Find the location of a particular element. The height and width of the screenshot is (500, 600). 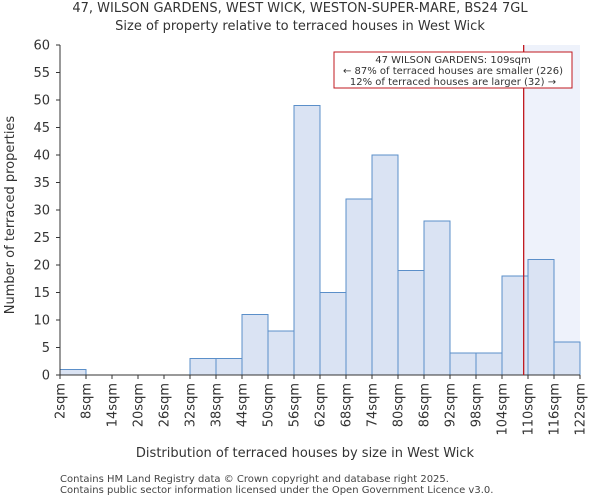

y-tick-label-25: 25 is located at coordinates (41, 238).